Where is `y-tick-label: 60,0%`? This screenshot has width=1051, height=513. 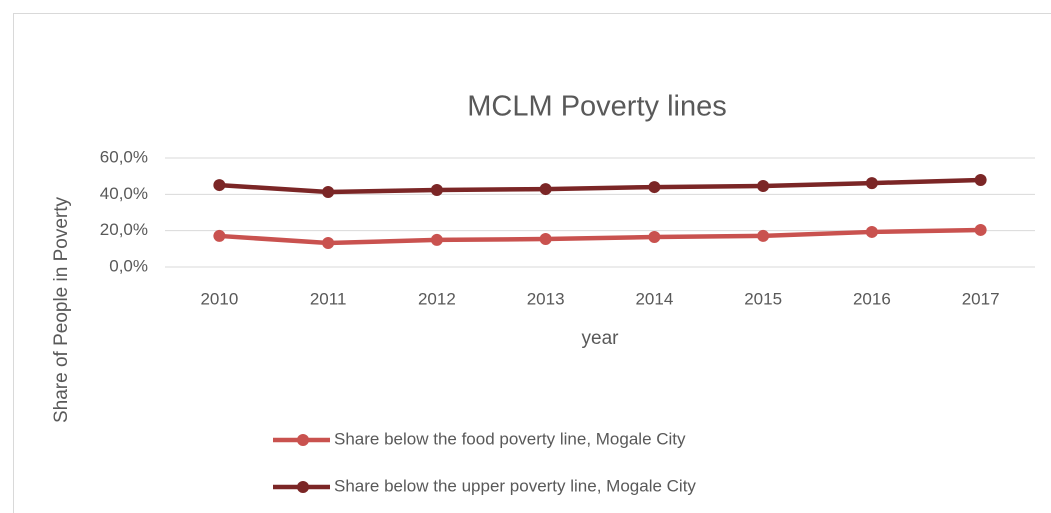 y-tick-label: 60,0% is located at coordinates (124, 156).